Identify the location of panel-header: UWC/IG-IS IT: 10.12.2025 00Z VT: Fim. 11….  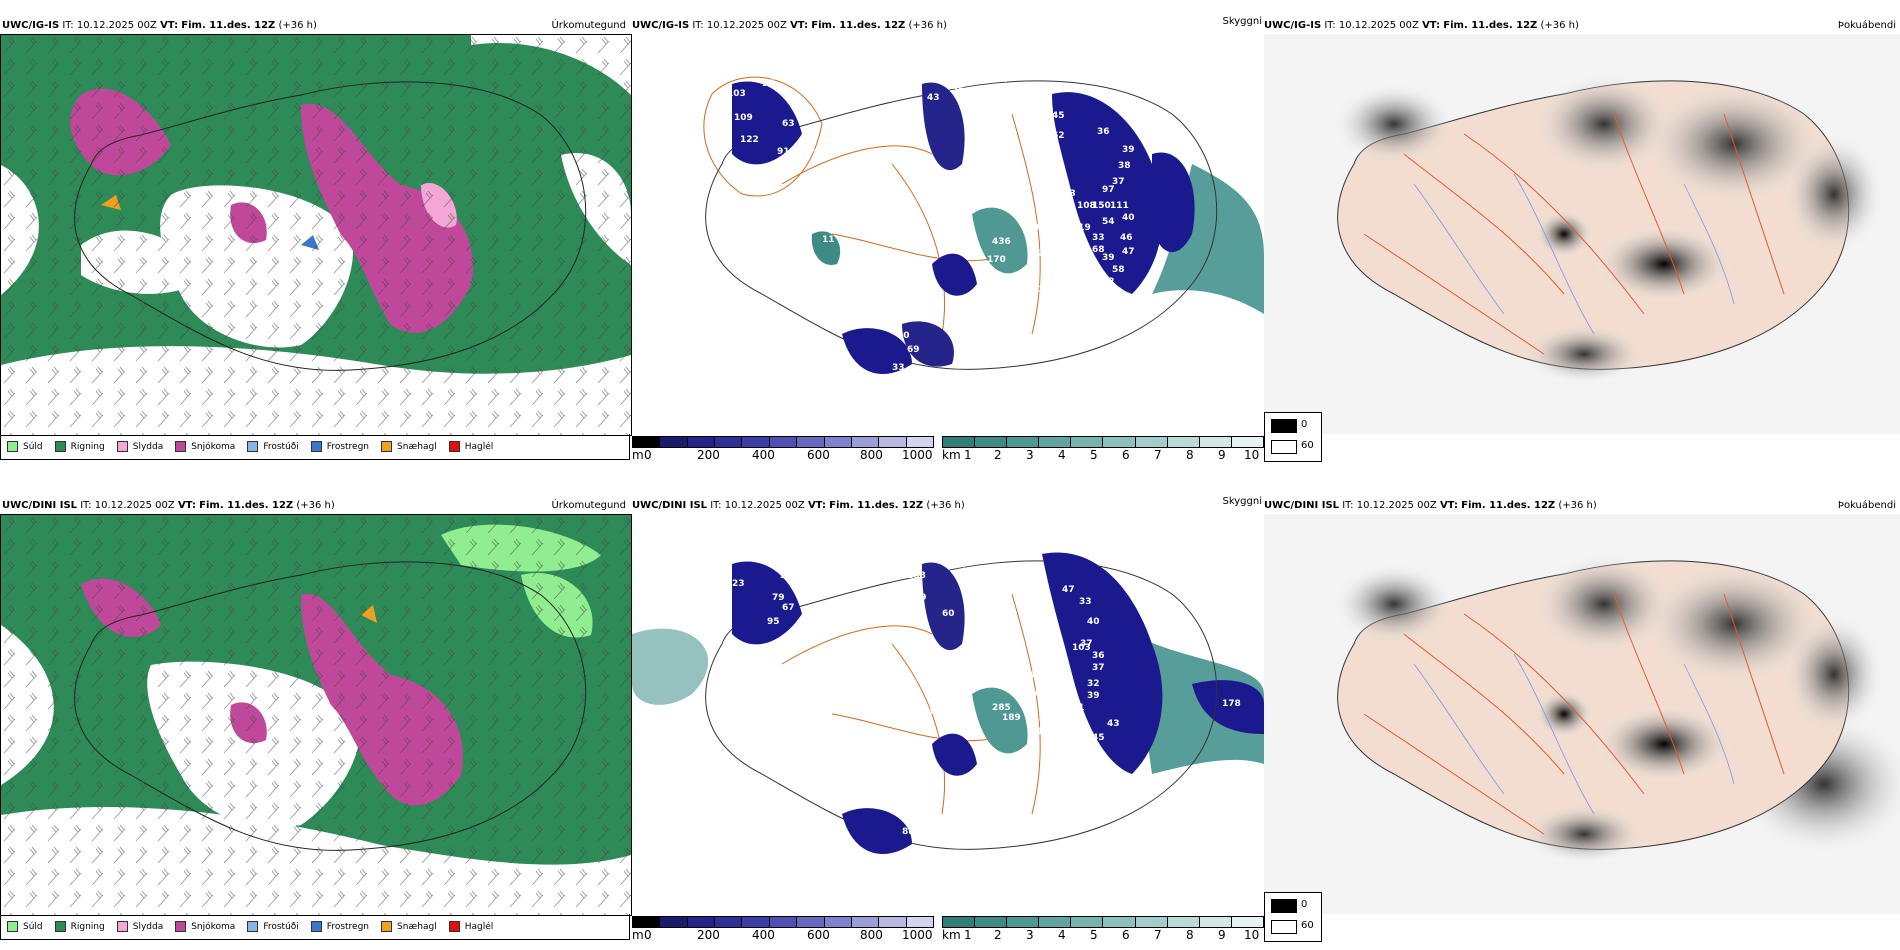
(1421, 25).